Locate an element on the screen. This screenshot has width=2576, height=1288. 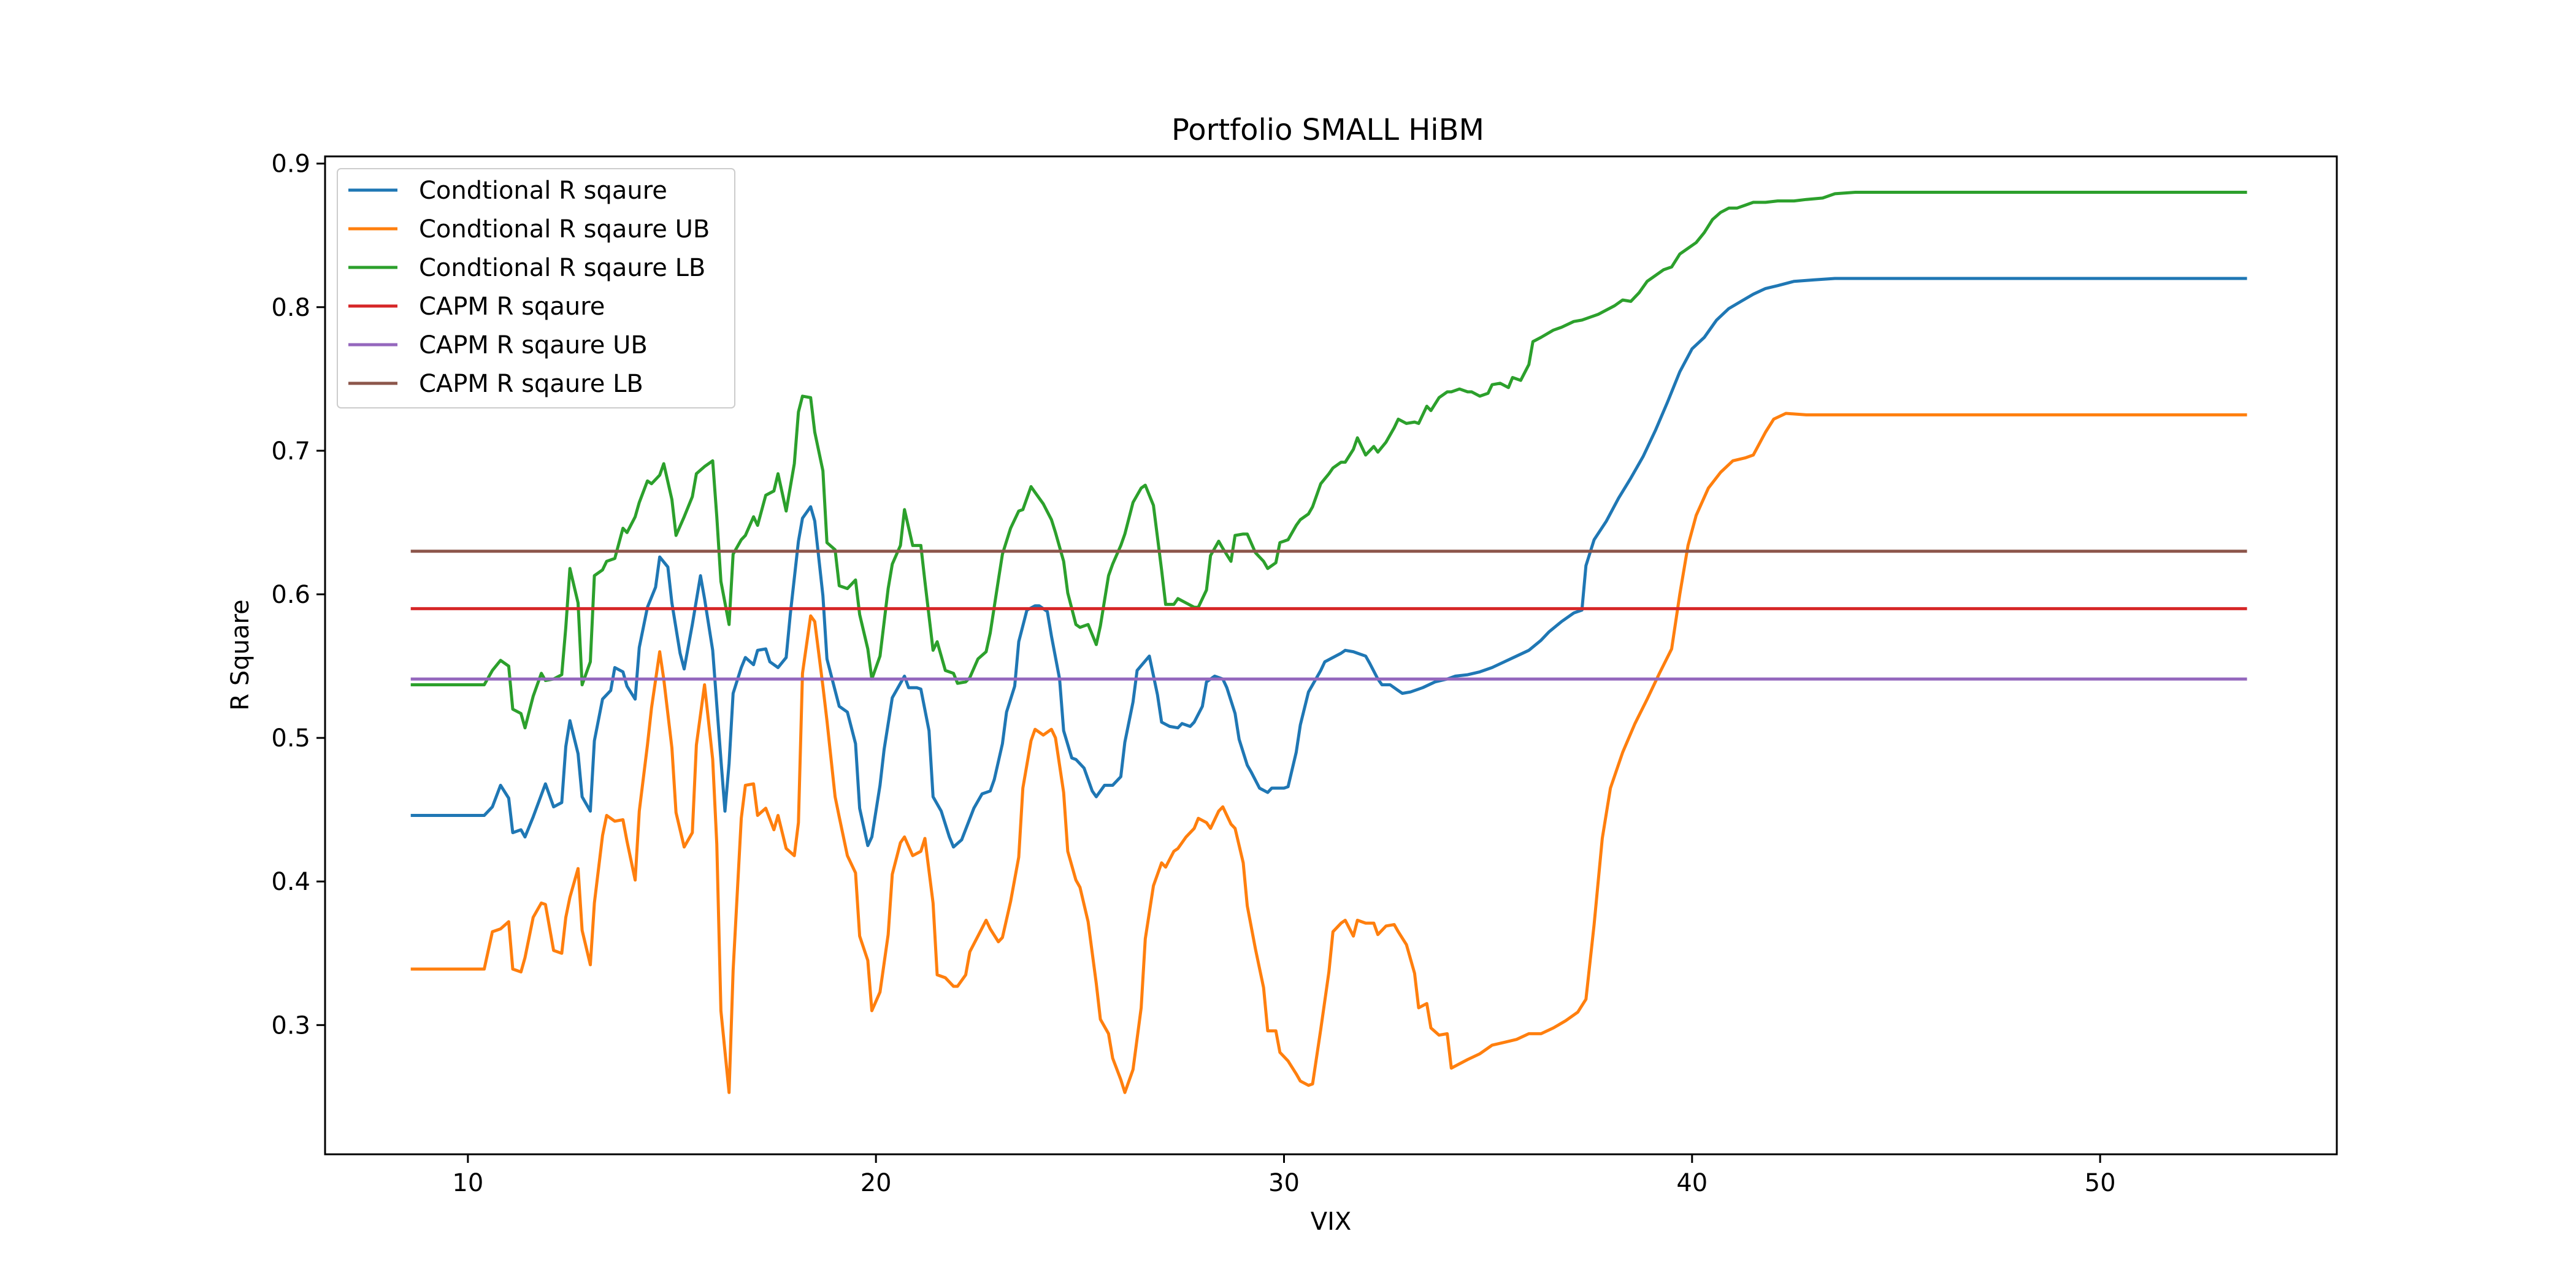
y-axis: 0.3 0.4 0.5 0.6 0.7 0.8 0.9 is located at coordinates (298, 595).